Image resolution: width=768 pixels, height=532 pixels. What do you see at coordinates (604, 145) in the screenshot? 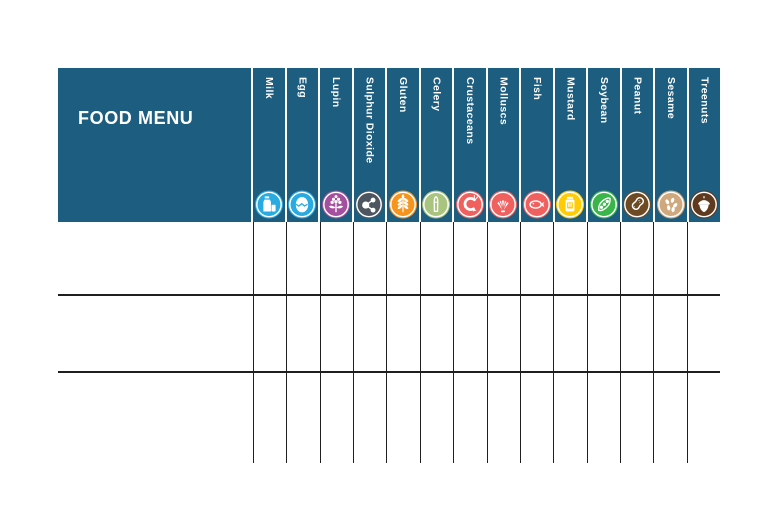
I see `column-header-soybean: Soybean` at bounding box center [604, 145].